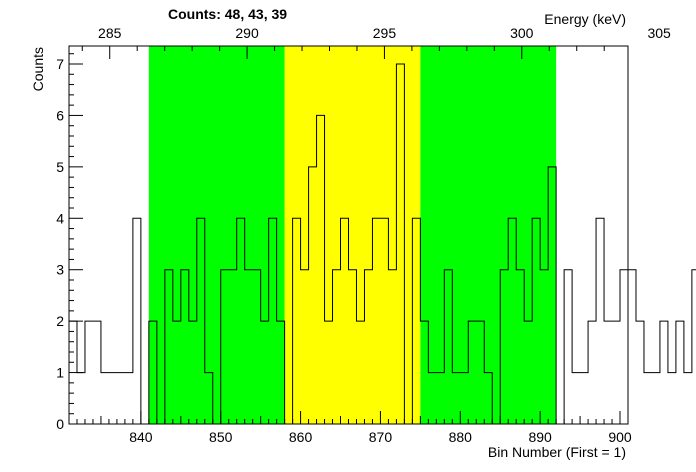  Describe the element at coordinates (585, 19) in the screenshot. I see `energy-axis-label: Energy (keV)` at that location.